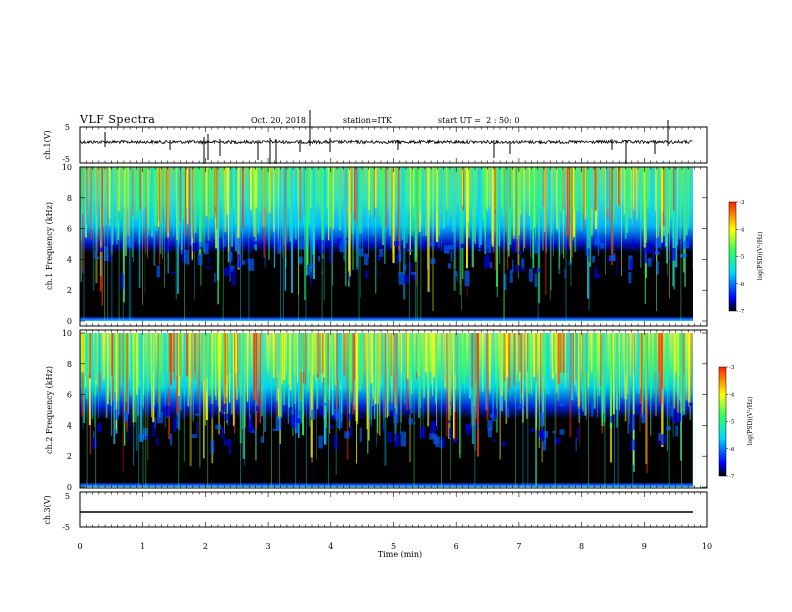 The height and width of the screenshot is (612, 792). I want to click on panel-ch1-frame, so click(393, 145).